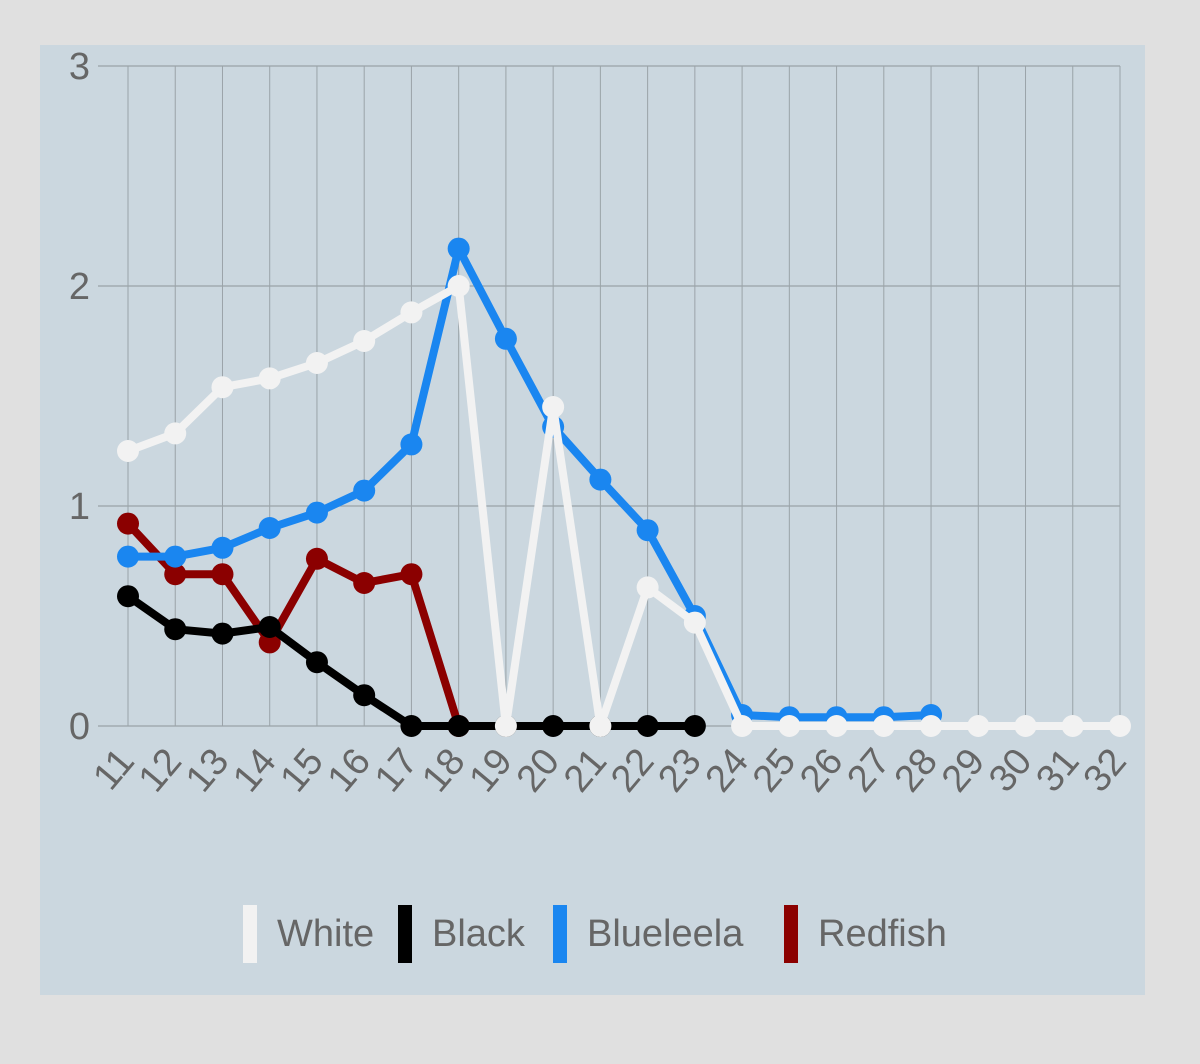 The height and width of the screenshot is (1064, 1200). What do you see at coordinates (479, 934) in the screenshot?
I see `legend-label: Black` at bounding box center [479, 934].